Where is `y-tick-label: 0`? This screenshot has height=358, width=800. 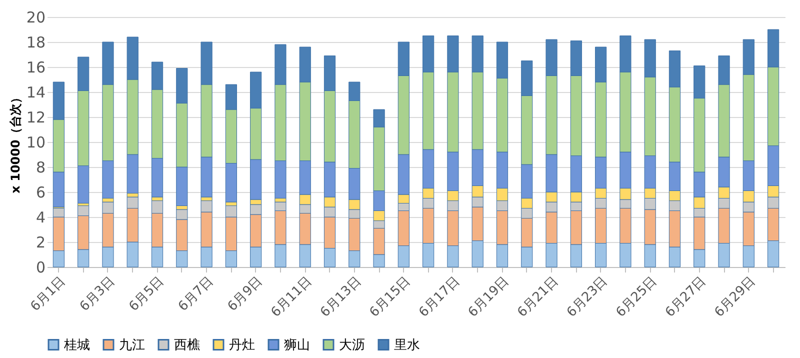
y-tick-label: 0 is located at coordinates (41, 267).